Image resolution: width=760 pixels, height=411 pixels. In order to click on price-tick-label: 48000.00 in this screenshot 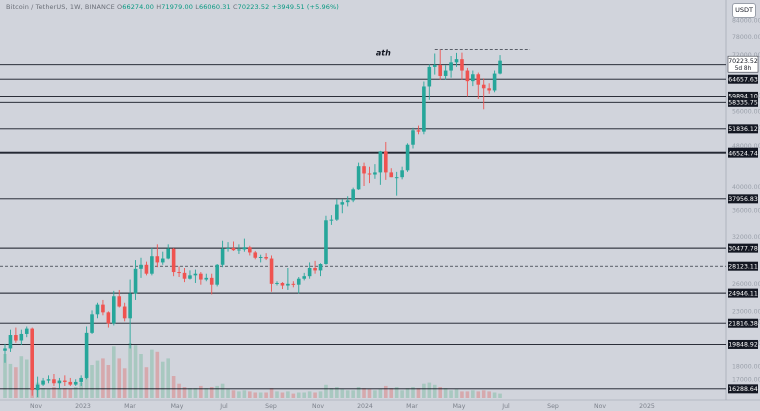, I will do `click(746, 146)`.